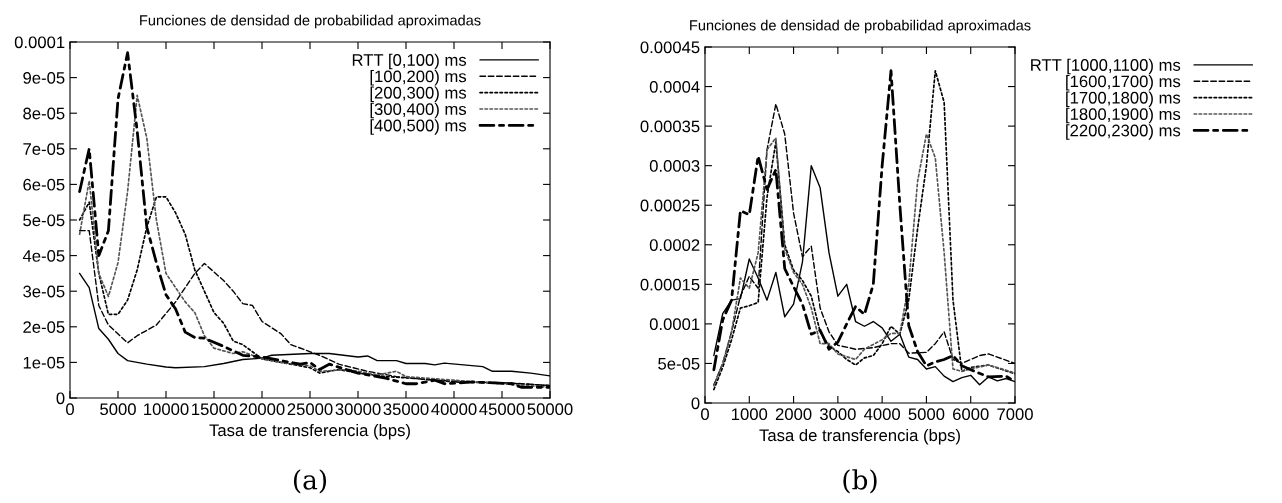 This screenshot has height=503, width=1282. I want to click on legend-label: [100,200) ms, so click(418, 78).